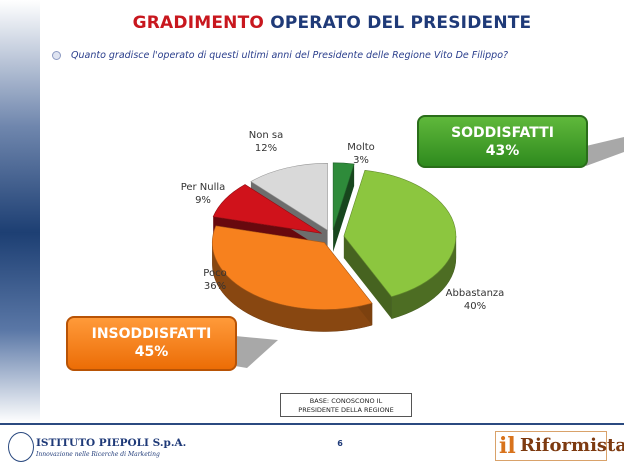  Describe the element at coordinates (203, 194) in the screenshot. I see `slice-label-per-nulla: Per Nulla 9%` at that location.